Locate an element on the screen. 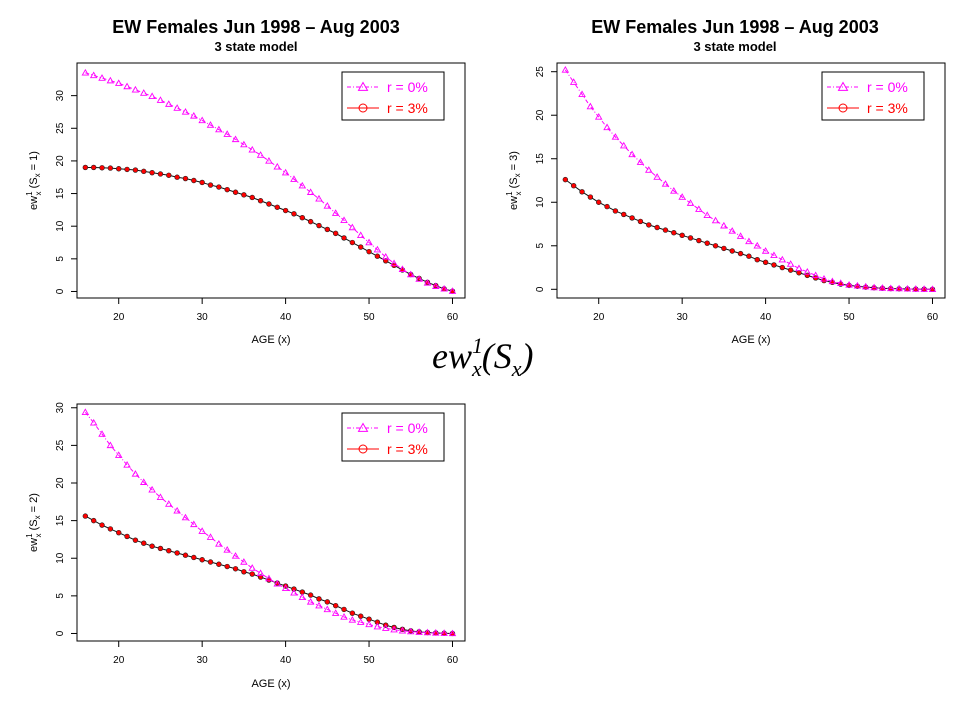 The height and width of the screenshot is (720, 960). legend: r = 0% r = 3% is located at coordinates (873, 96).